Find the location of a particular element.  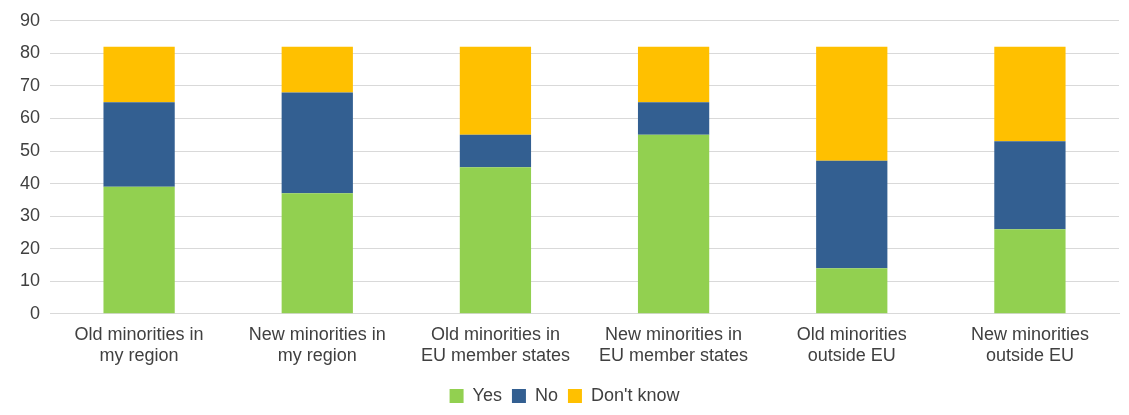

y-tick-label: 90 is located at coordinates (30, 19).